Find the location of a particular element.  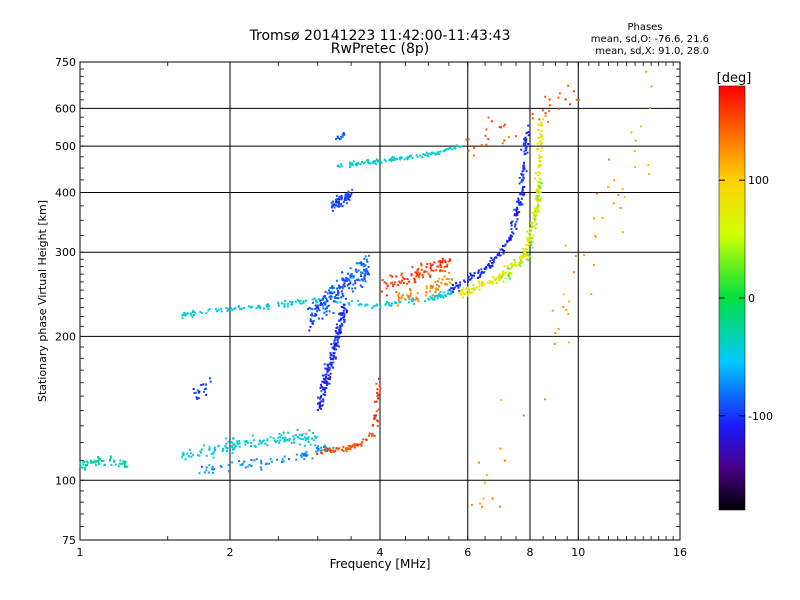

colorbar-ticks: 100 0 -100 is located at coordinates (746, 298).